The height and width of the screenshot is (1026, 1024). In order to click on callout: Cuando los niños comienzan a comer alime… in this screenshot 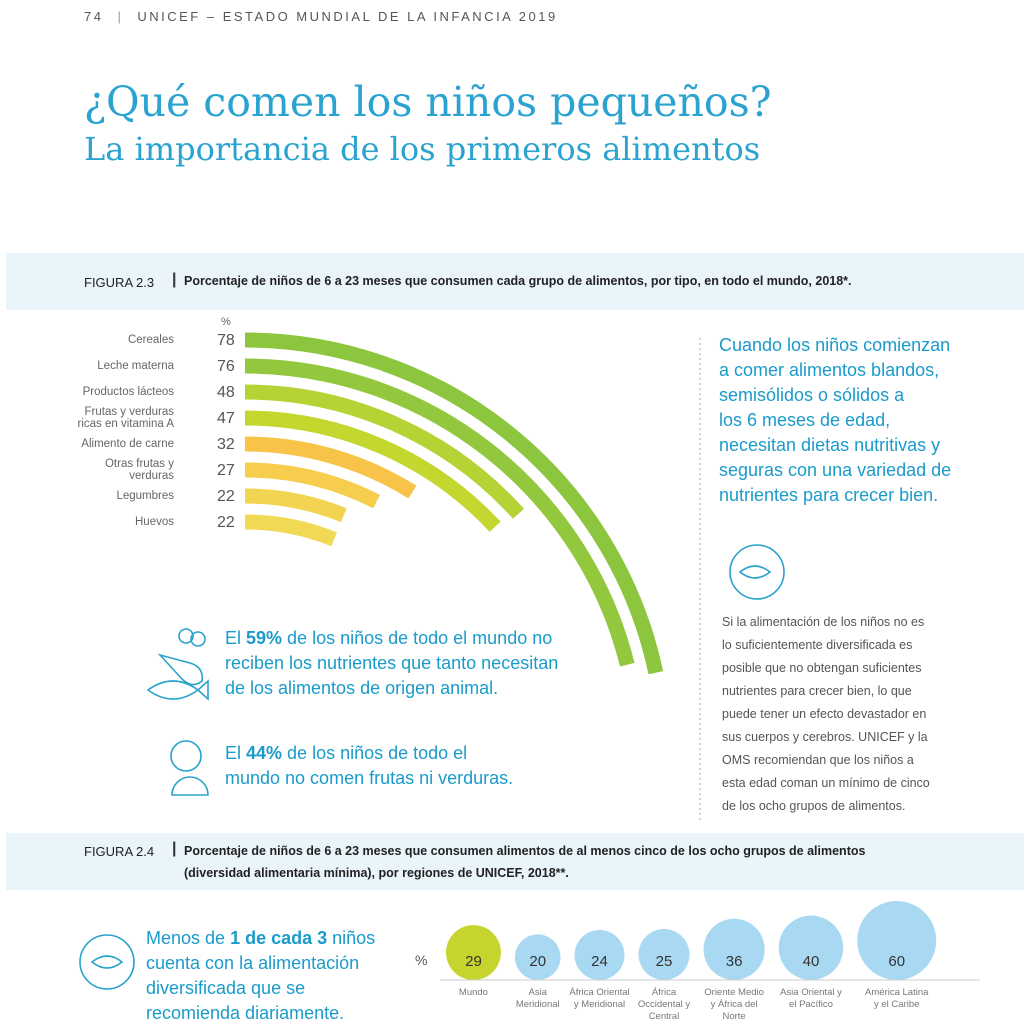, I will do `click(835, 420)`.